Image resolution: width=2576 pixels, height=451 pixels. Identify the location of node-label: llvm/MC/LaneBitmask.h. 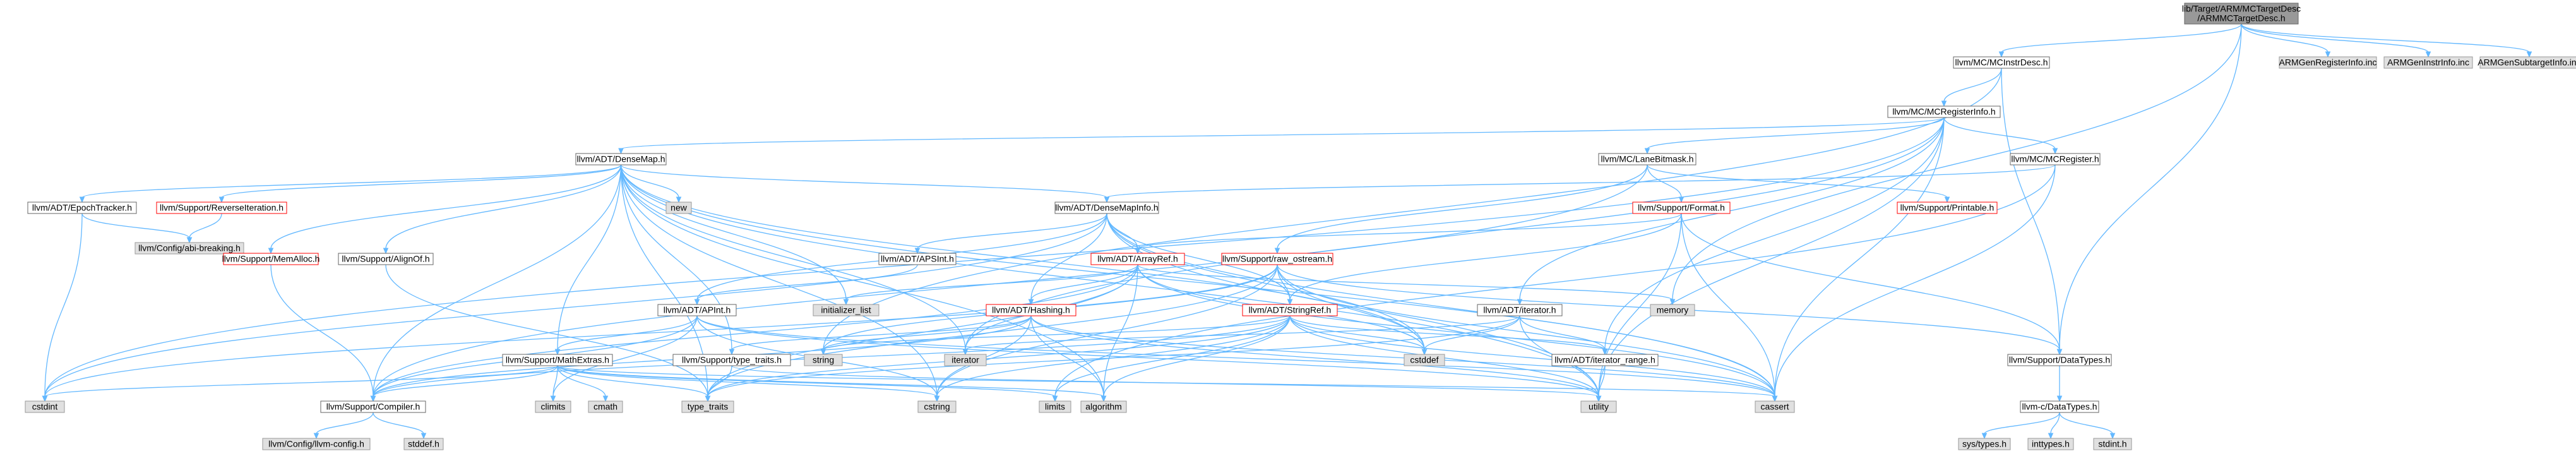
(1647, 159).